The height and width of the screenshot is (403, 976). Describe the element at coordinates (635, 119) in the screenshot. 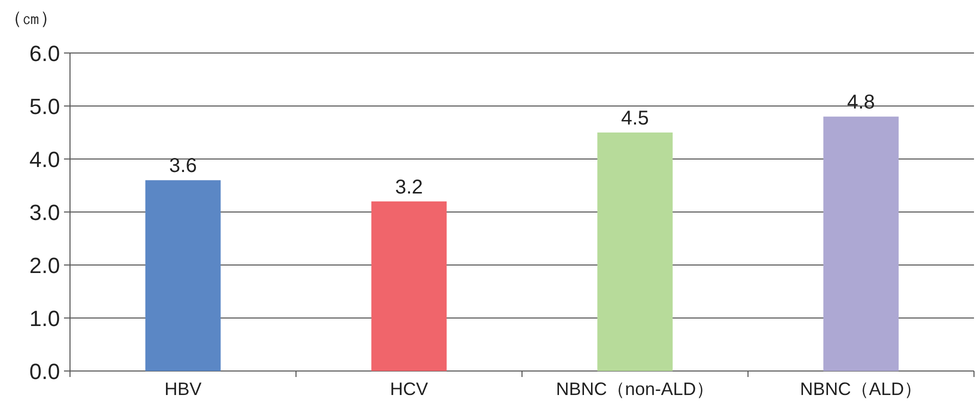

I see `data-label: 4.5` at that location.